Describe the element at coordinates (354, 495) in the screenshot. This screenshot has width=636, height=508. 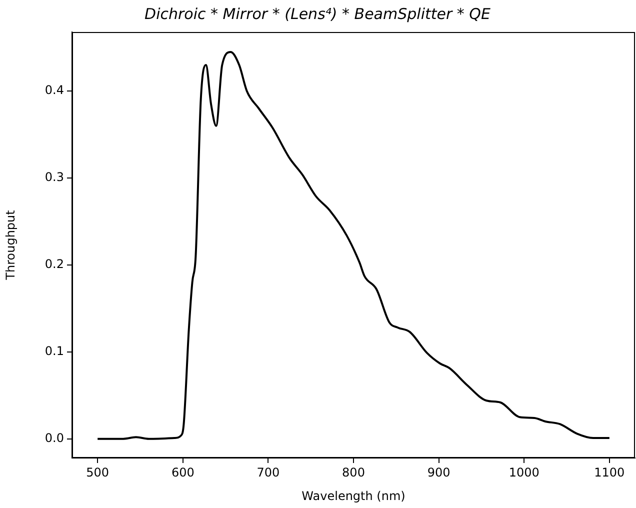
I see `x-axis-title: Wavelength (nm)` at that location.